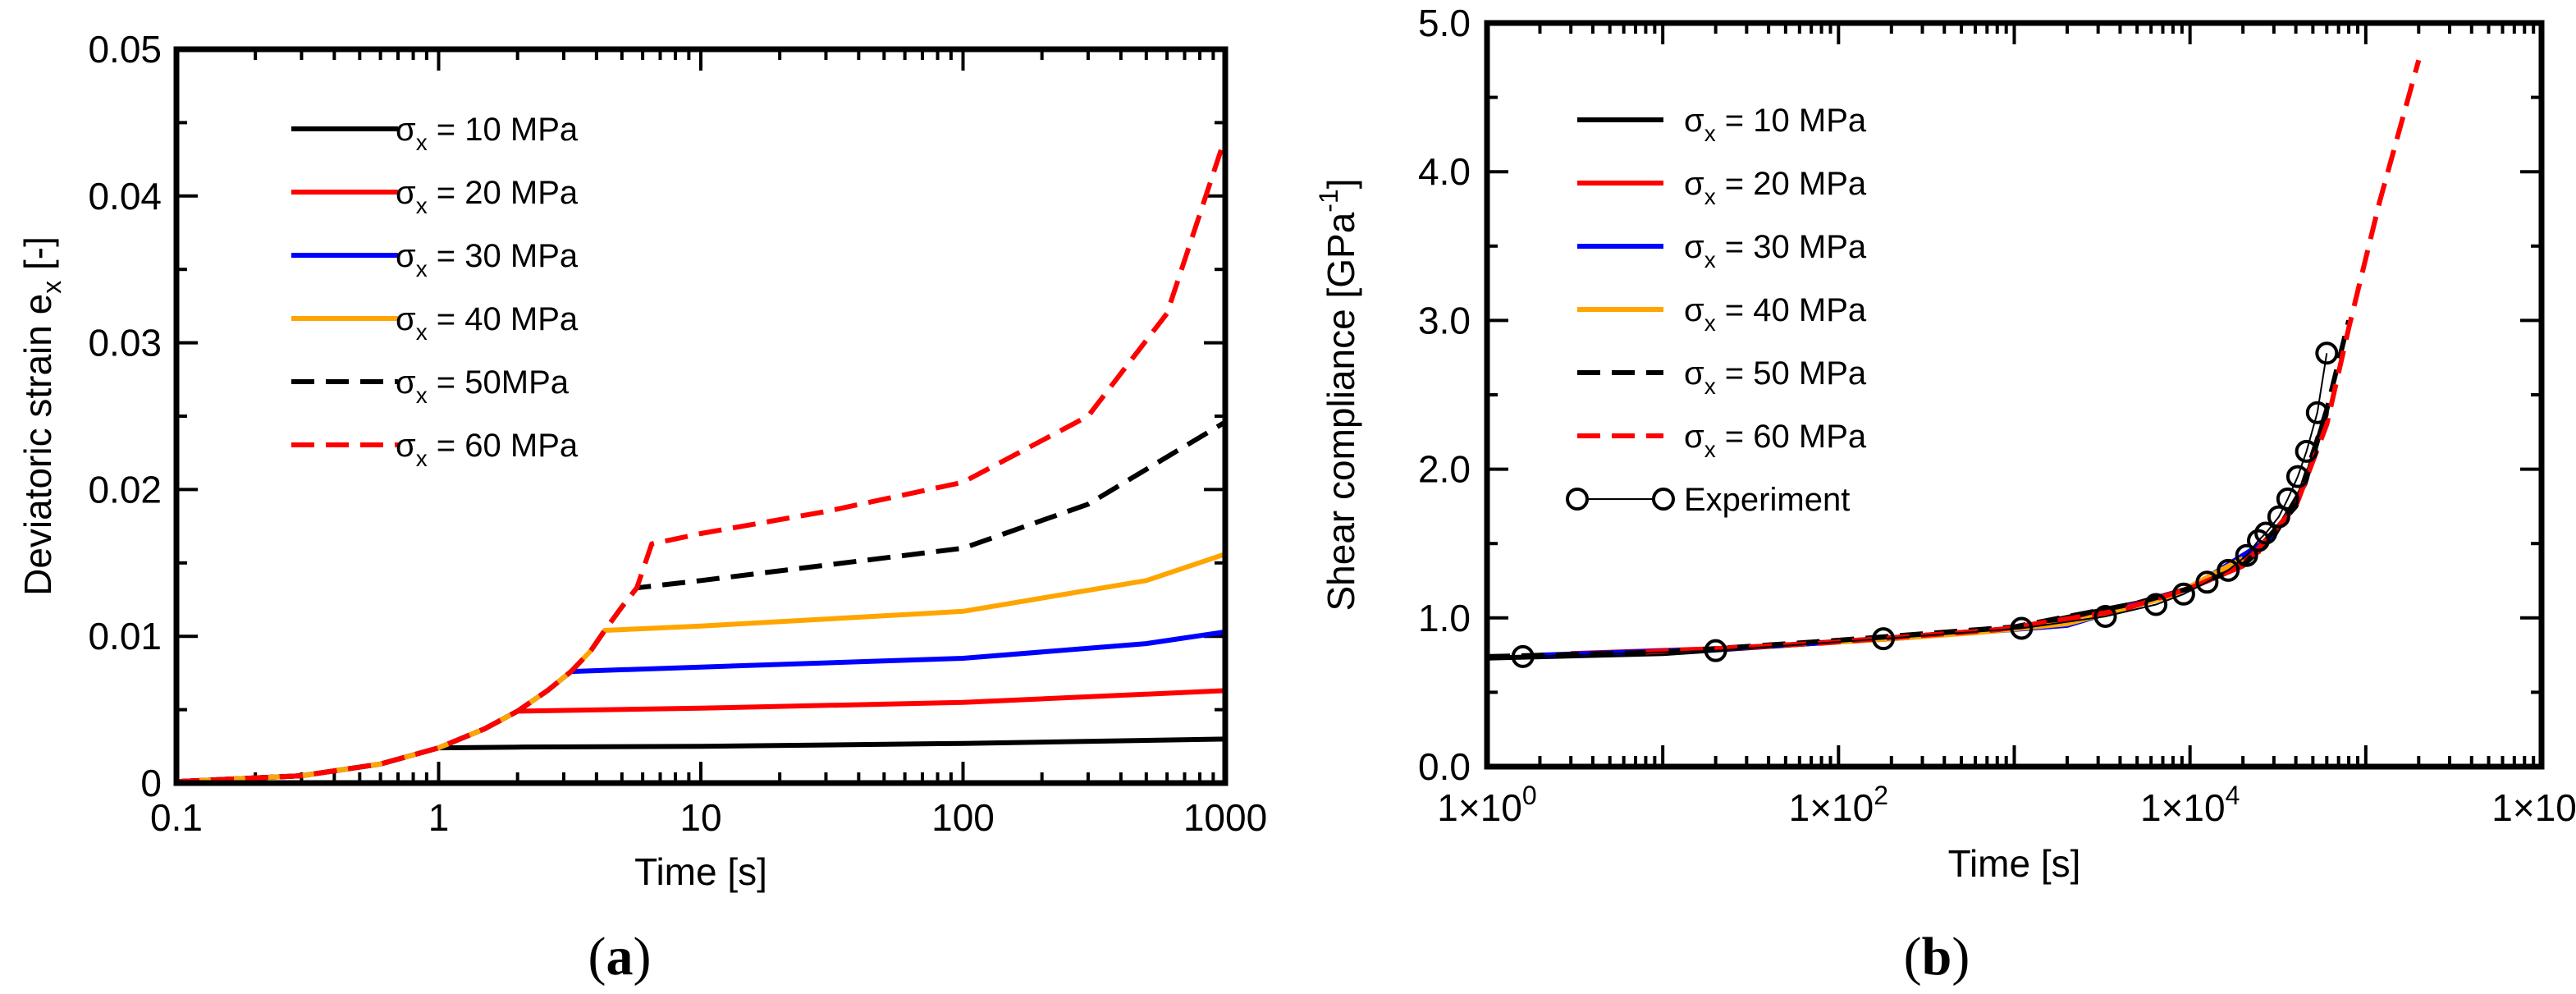  Describe the element at coordinates (439, 817) in the screenshot. I see `x-tick-label: 1` at that location.